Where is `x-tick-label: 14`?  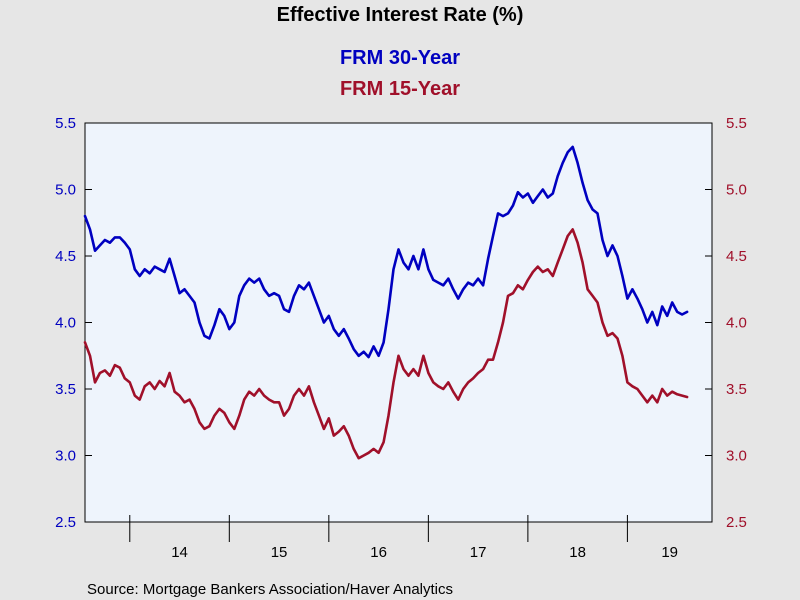
x-tick-label: 14 is located at coordinates (179, 552).